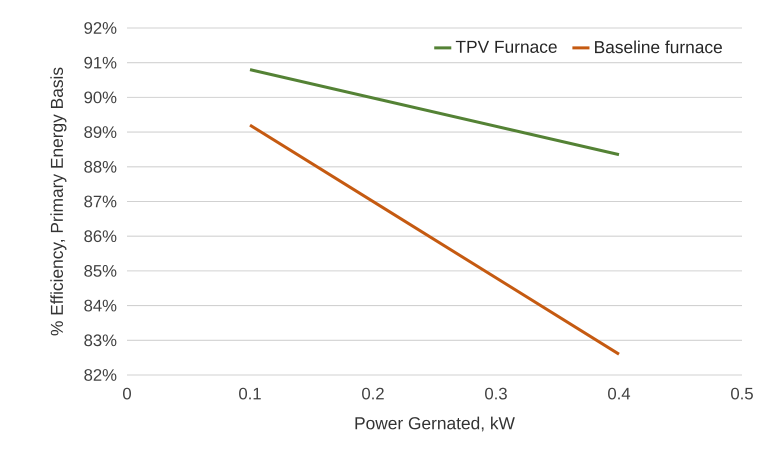 The image size is (767, 459). What do you see at coordinates (100, 306) in the screenshot?
I see `y-tick-label: 84%` at bounding box center [100, 306].